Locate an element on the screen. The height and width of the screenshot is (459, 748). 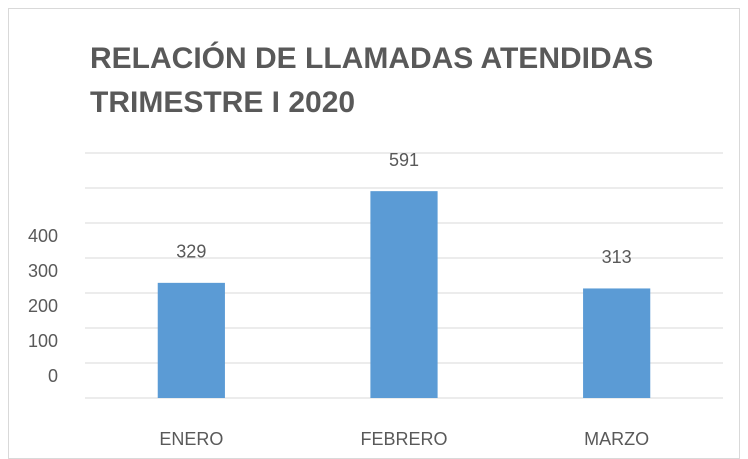
chart-title: TRIMESTRE I 2020 is located at coordinates (222, 102).